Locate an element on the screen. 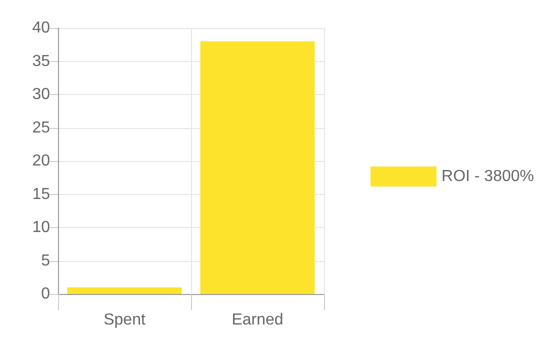 This screenshot has height=353, width=551. legend-label: ROI - 3800% is located at coordinates (488, 176).